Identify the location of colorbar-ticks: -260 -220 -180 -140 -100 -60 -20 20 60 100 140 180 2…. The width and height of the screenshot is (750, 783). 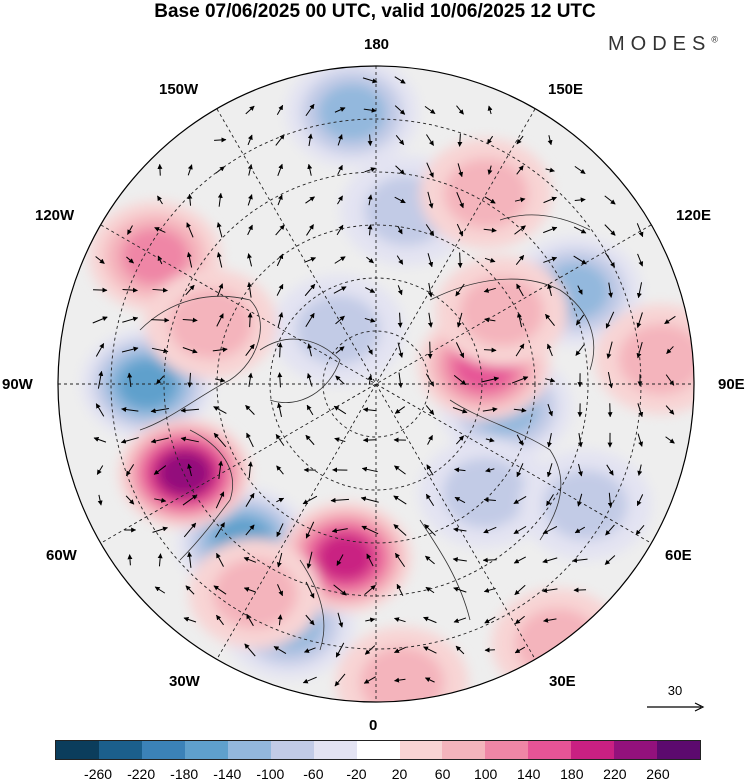
(378, 774).